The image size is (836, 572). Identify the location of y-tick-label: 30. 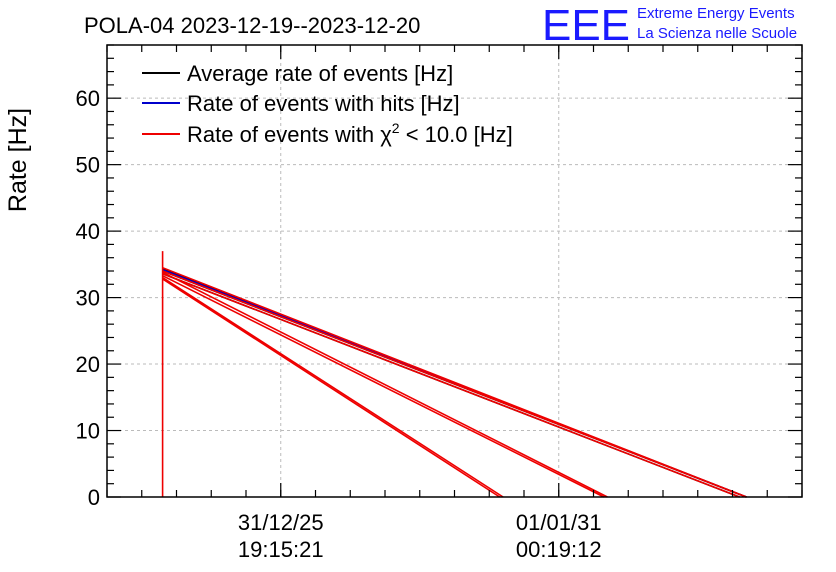
(88, 298).